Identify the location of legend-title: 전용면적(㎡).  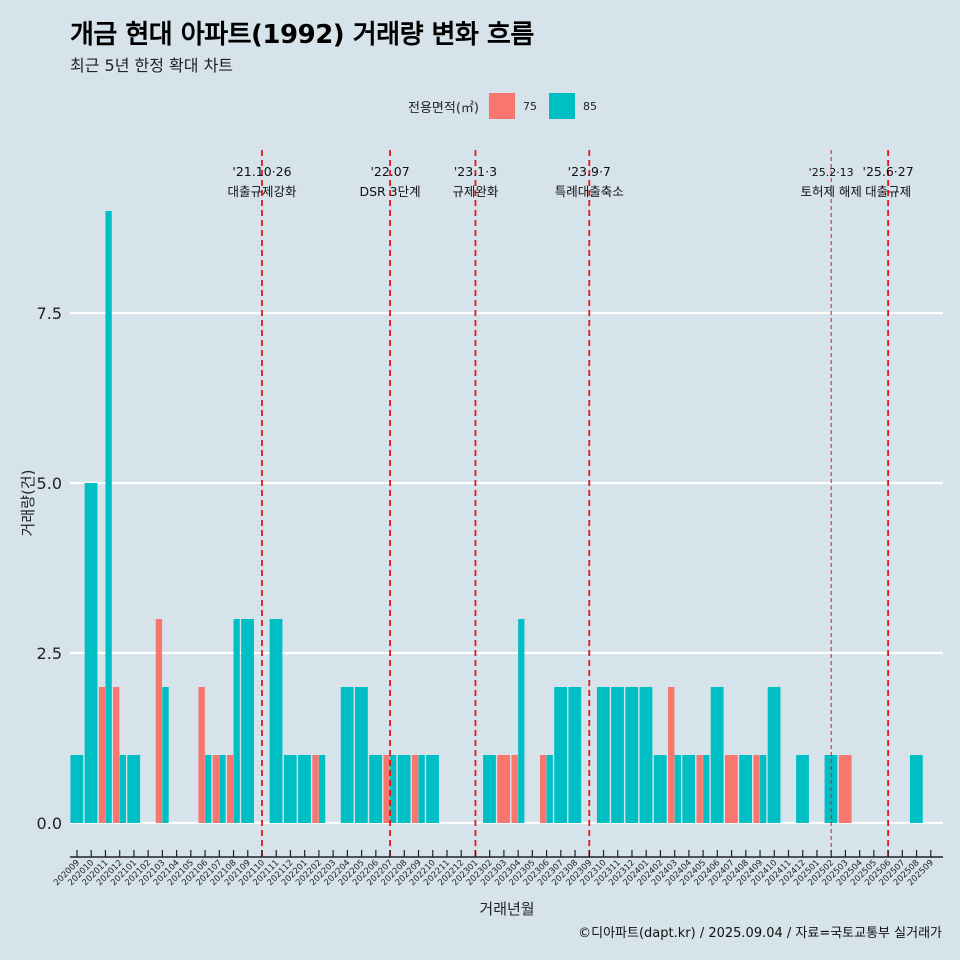
(443, 108).